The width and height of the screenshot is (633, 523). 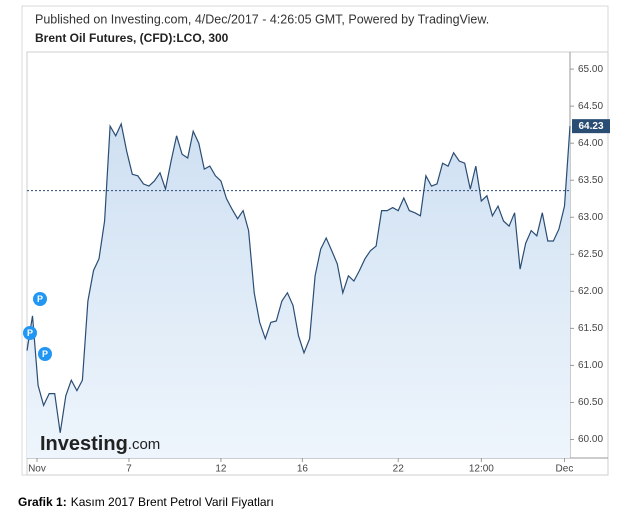 What do you see at coordinates (590, 217) in the screenshot?
I see `y-tick-label: 63.00` at bounding box center [590, 217].